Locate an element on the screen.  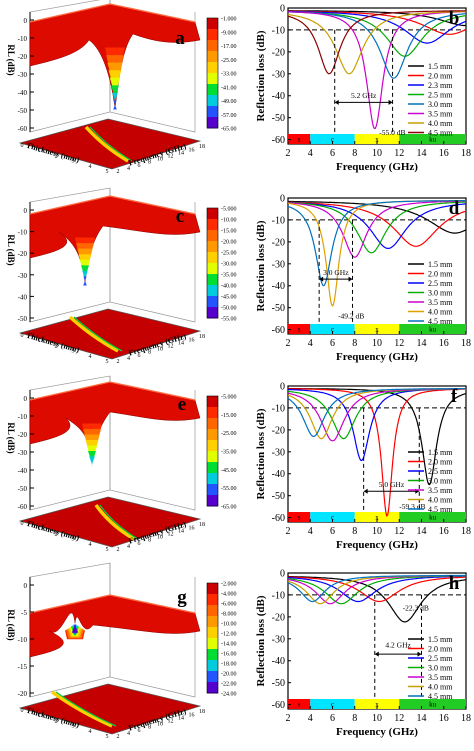
y-tick-label: 0 is located at coordinates (282, 574).